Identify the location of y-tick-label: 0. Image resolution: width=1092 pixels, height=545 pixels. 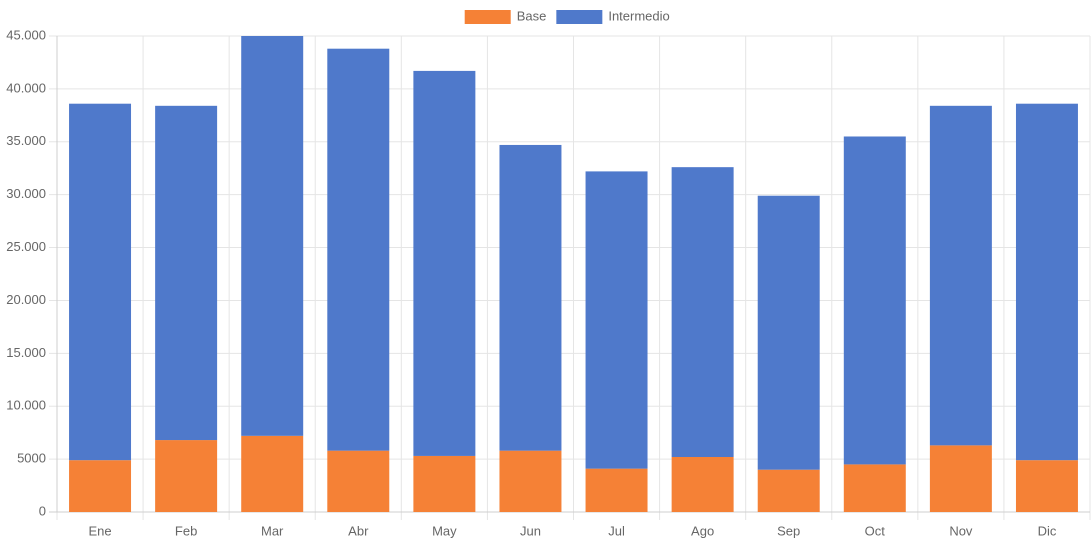
(42, 510).